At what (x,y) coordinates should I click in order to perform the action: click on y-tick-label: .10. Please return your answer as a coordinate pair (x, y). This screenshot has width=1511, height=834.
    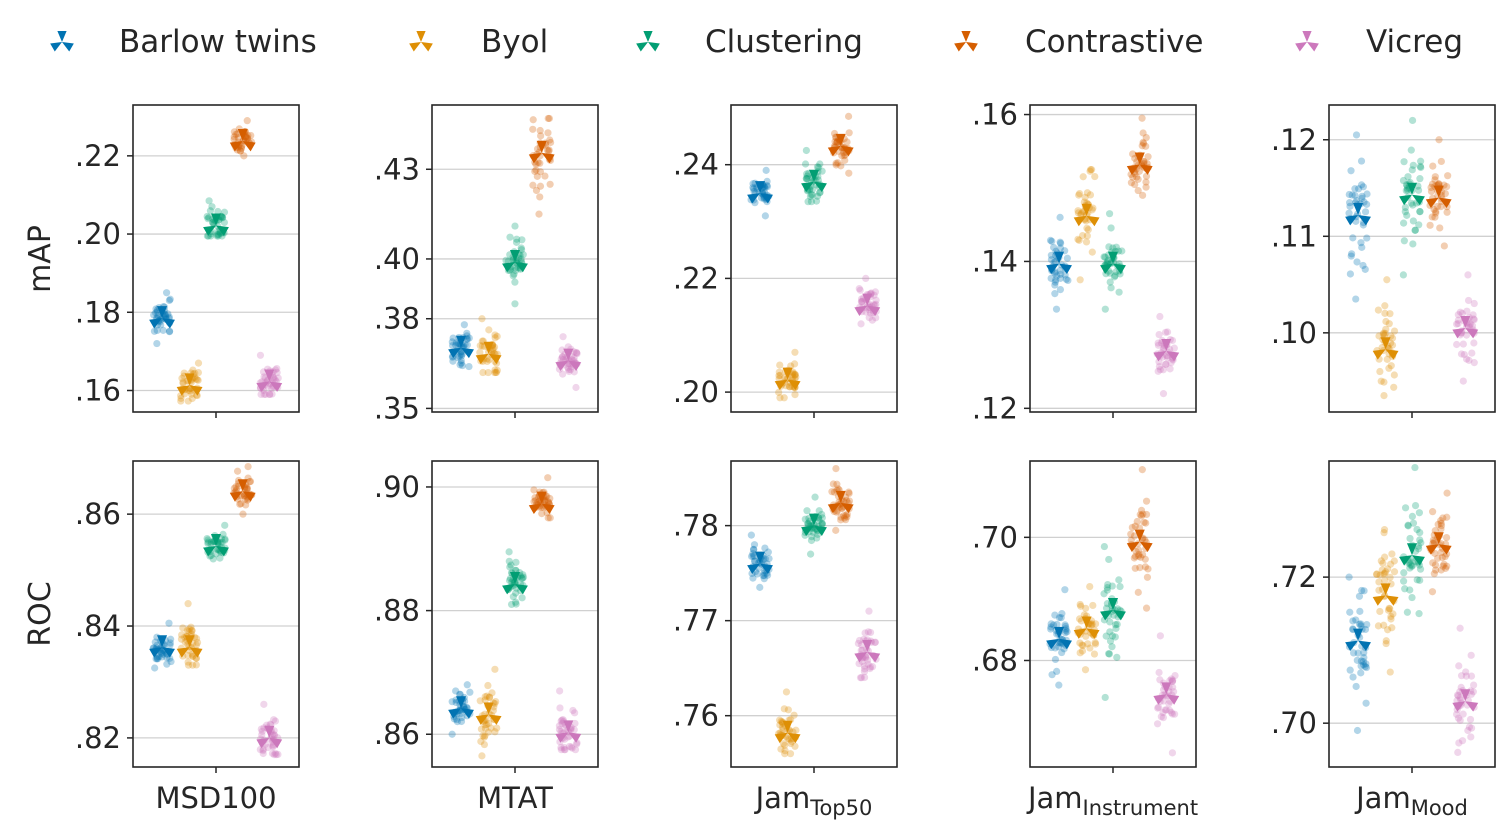
    Looking at the image, I should click on (1294, 333).